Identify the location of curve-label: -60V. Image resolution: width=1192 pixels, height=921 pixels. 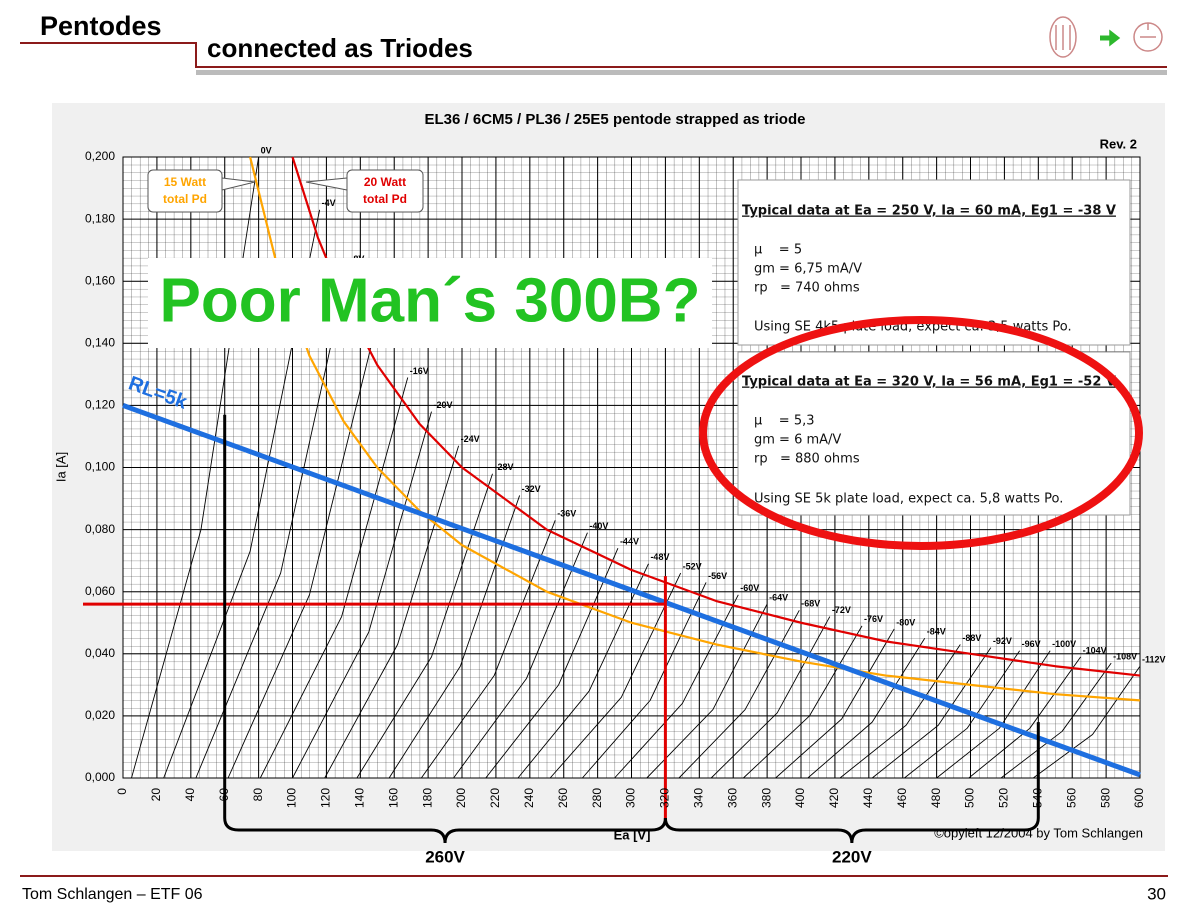
(749, 588).